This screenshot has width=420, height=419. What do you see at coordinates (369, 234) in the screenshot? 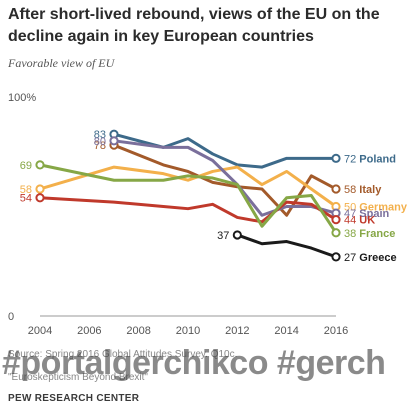
I see `data-label-end: 38 France` at bounding box center [369, 234].